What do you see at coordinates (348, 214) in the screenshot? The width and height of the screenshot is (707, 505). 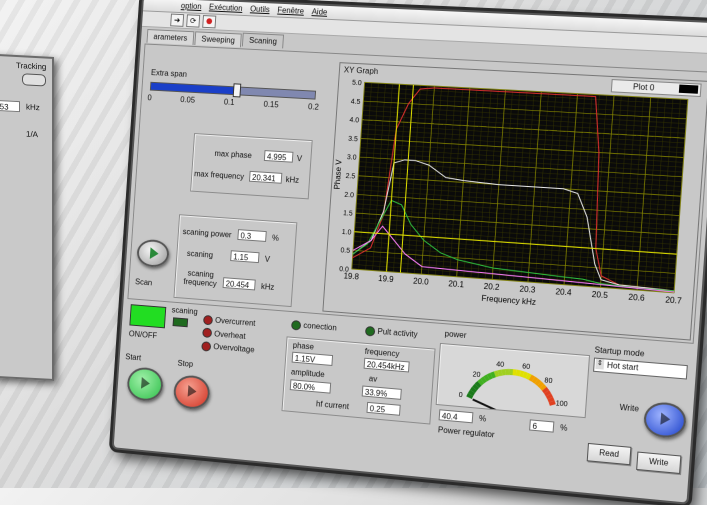 I see `y-tick-label: 1.5` at bounding box center [348, 214].